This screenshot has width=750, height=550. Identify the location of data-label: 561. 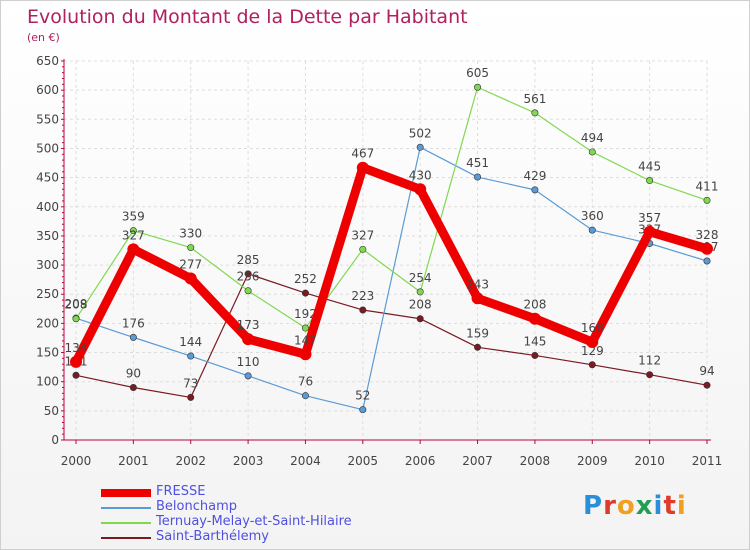
(534, 99).